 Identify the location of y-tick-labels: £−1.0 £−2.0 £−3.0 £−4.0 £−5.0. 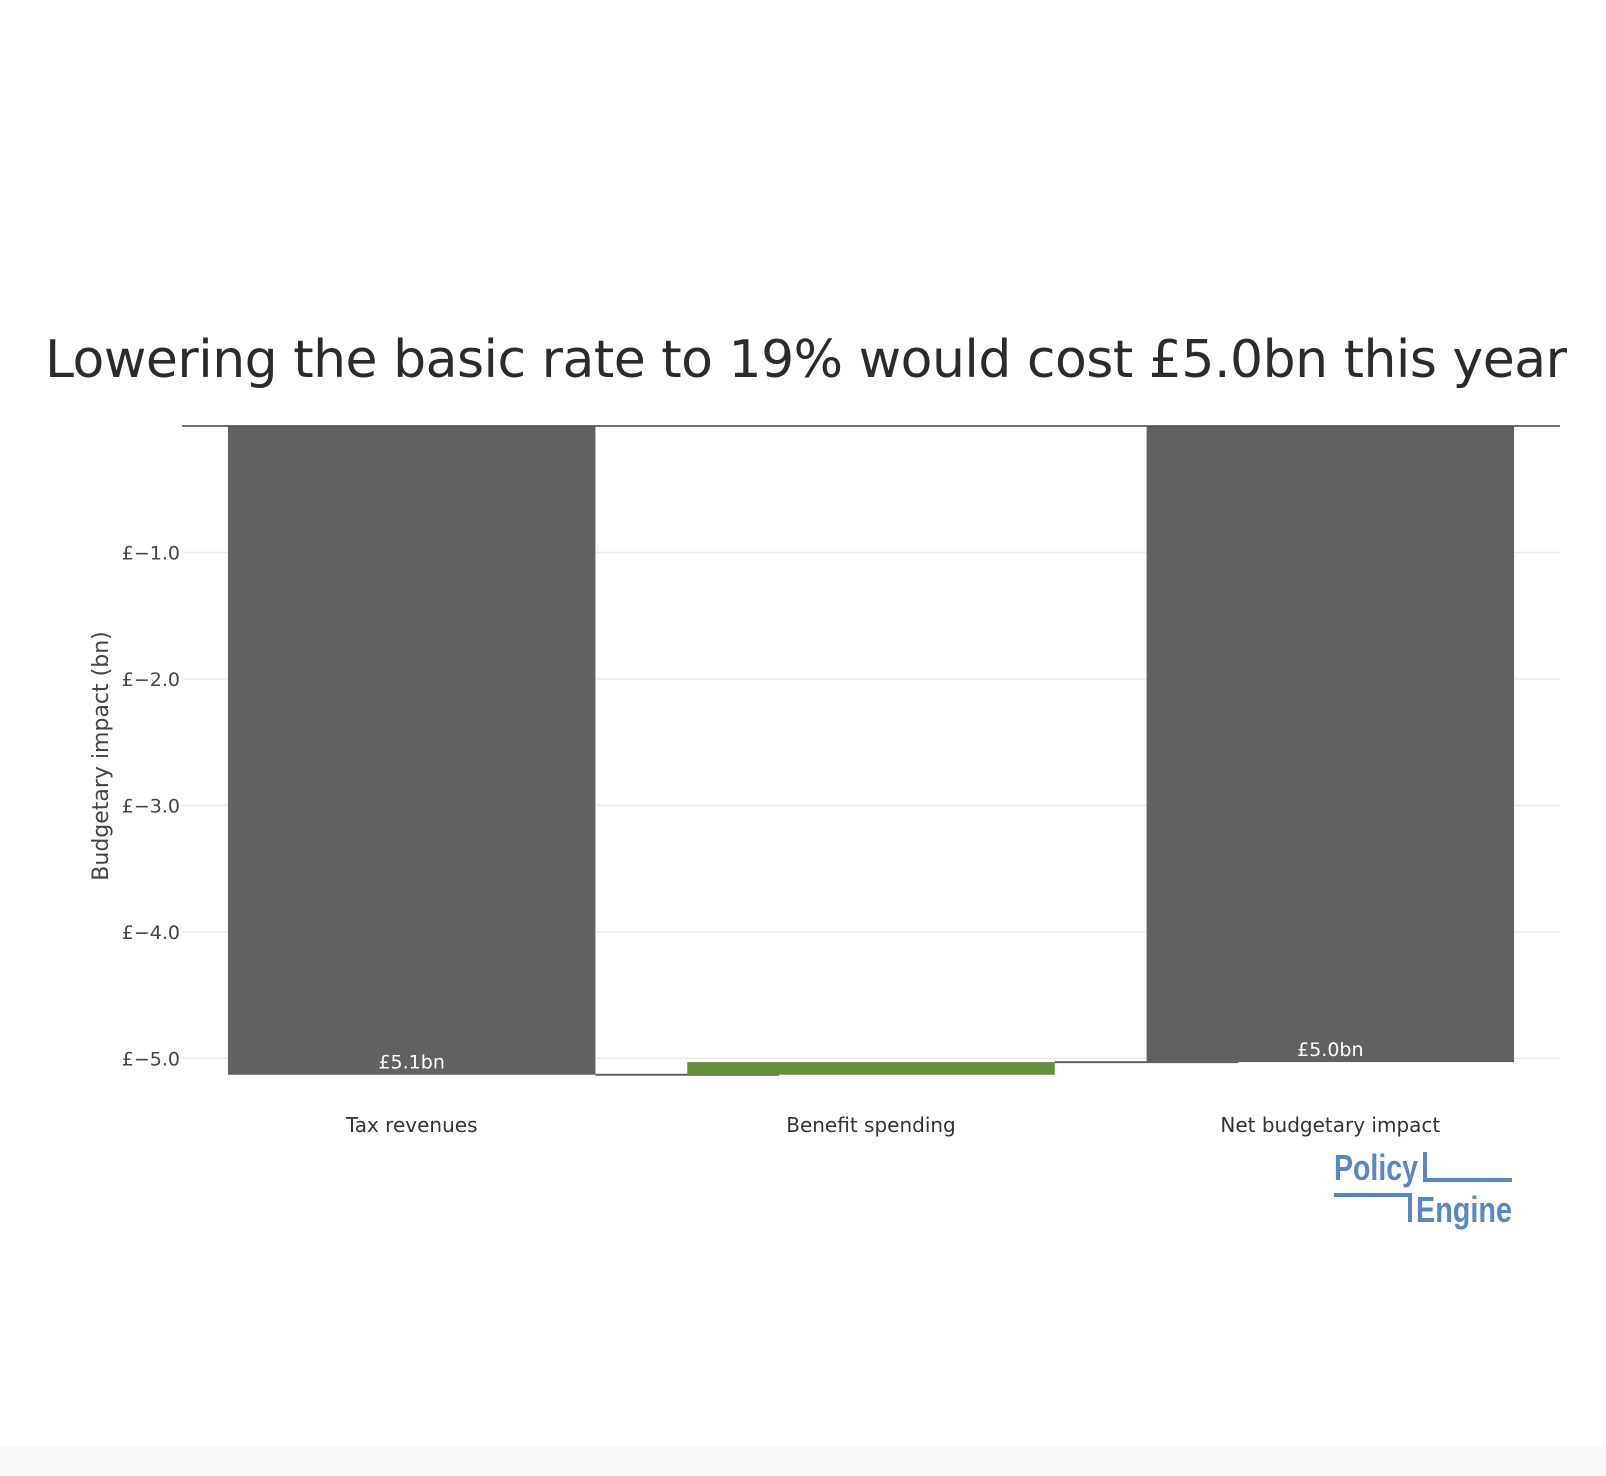
(151, 806).